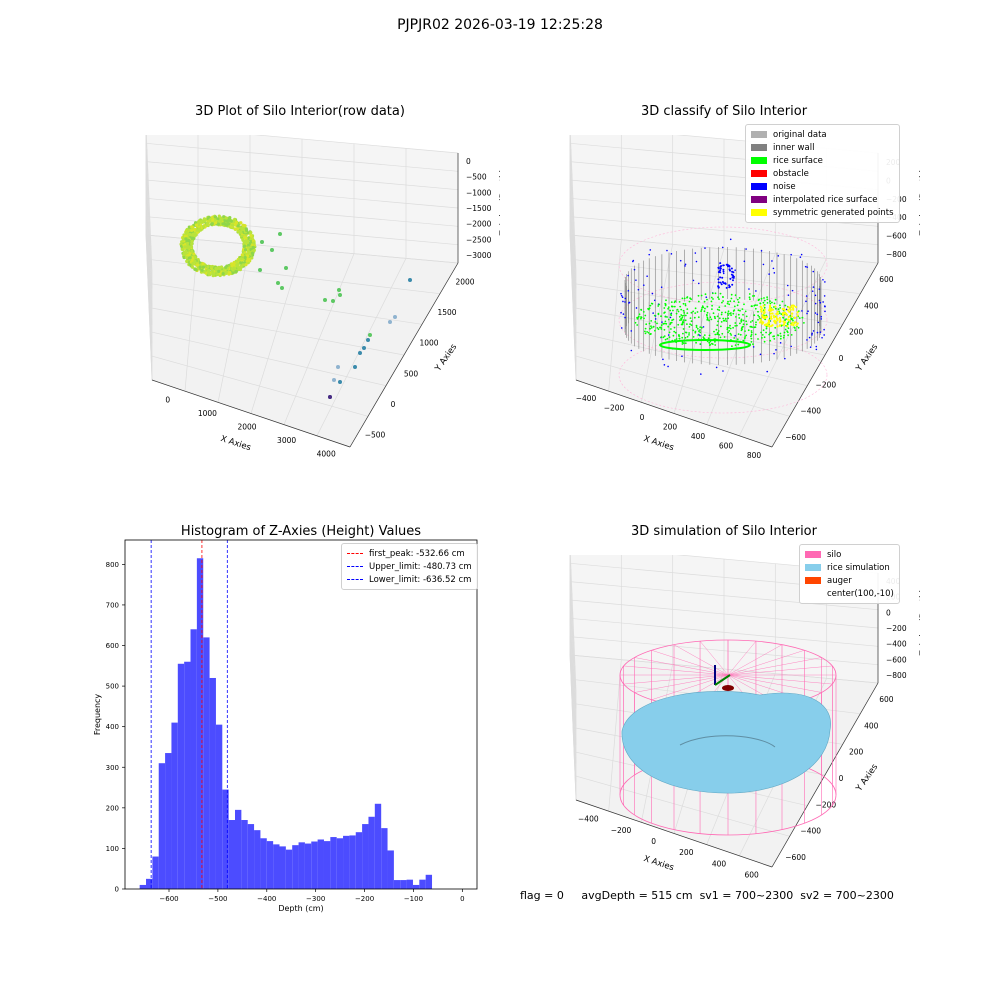  What do you see at coordinates (404, 355) in the screenshot?
I see `y-axis-line` at bounding box center [404, 355].